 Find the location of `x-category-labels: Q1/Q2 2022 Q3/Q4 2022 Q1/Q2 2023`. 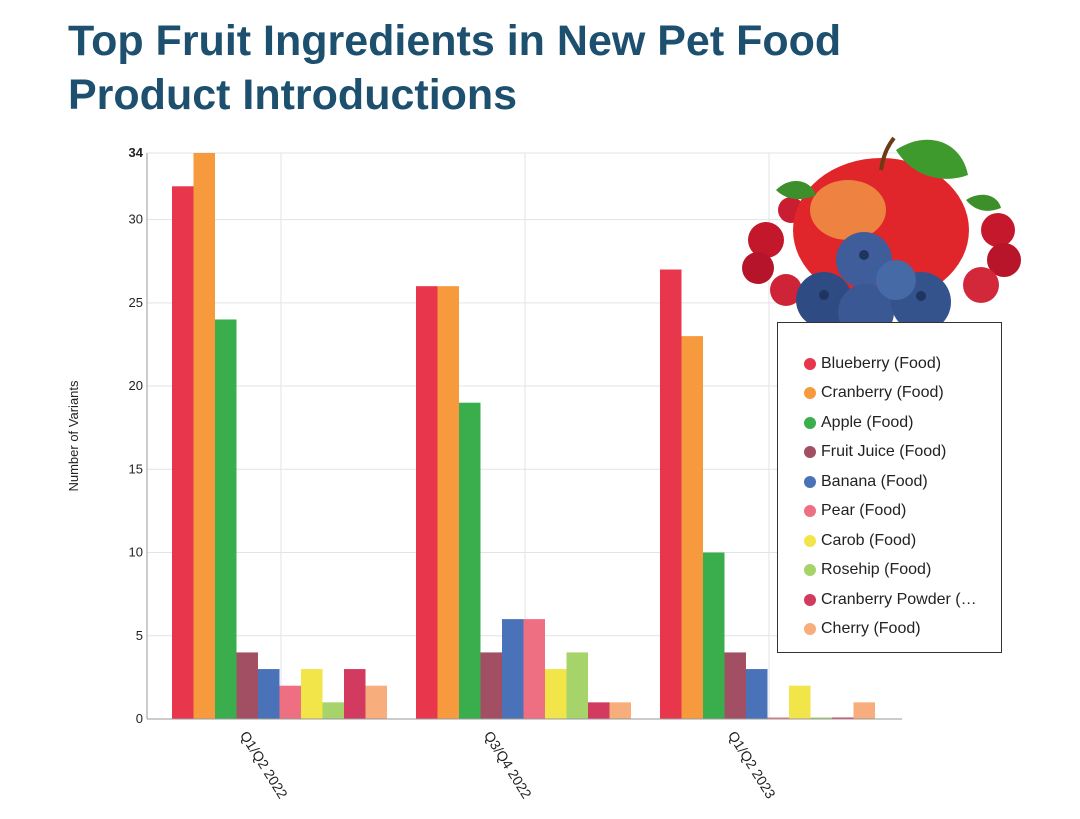

x-category-labels: Q1/Q2 2022 Q3/Q4 2022 Q1/Q2 2023 is located at coordinates (508, 764).